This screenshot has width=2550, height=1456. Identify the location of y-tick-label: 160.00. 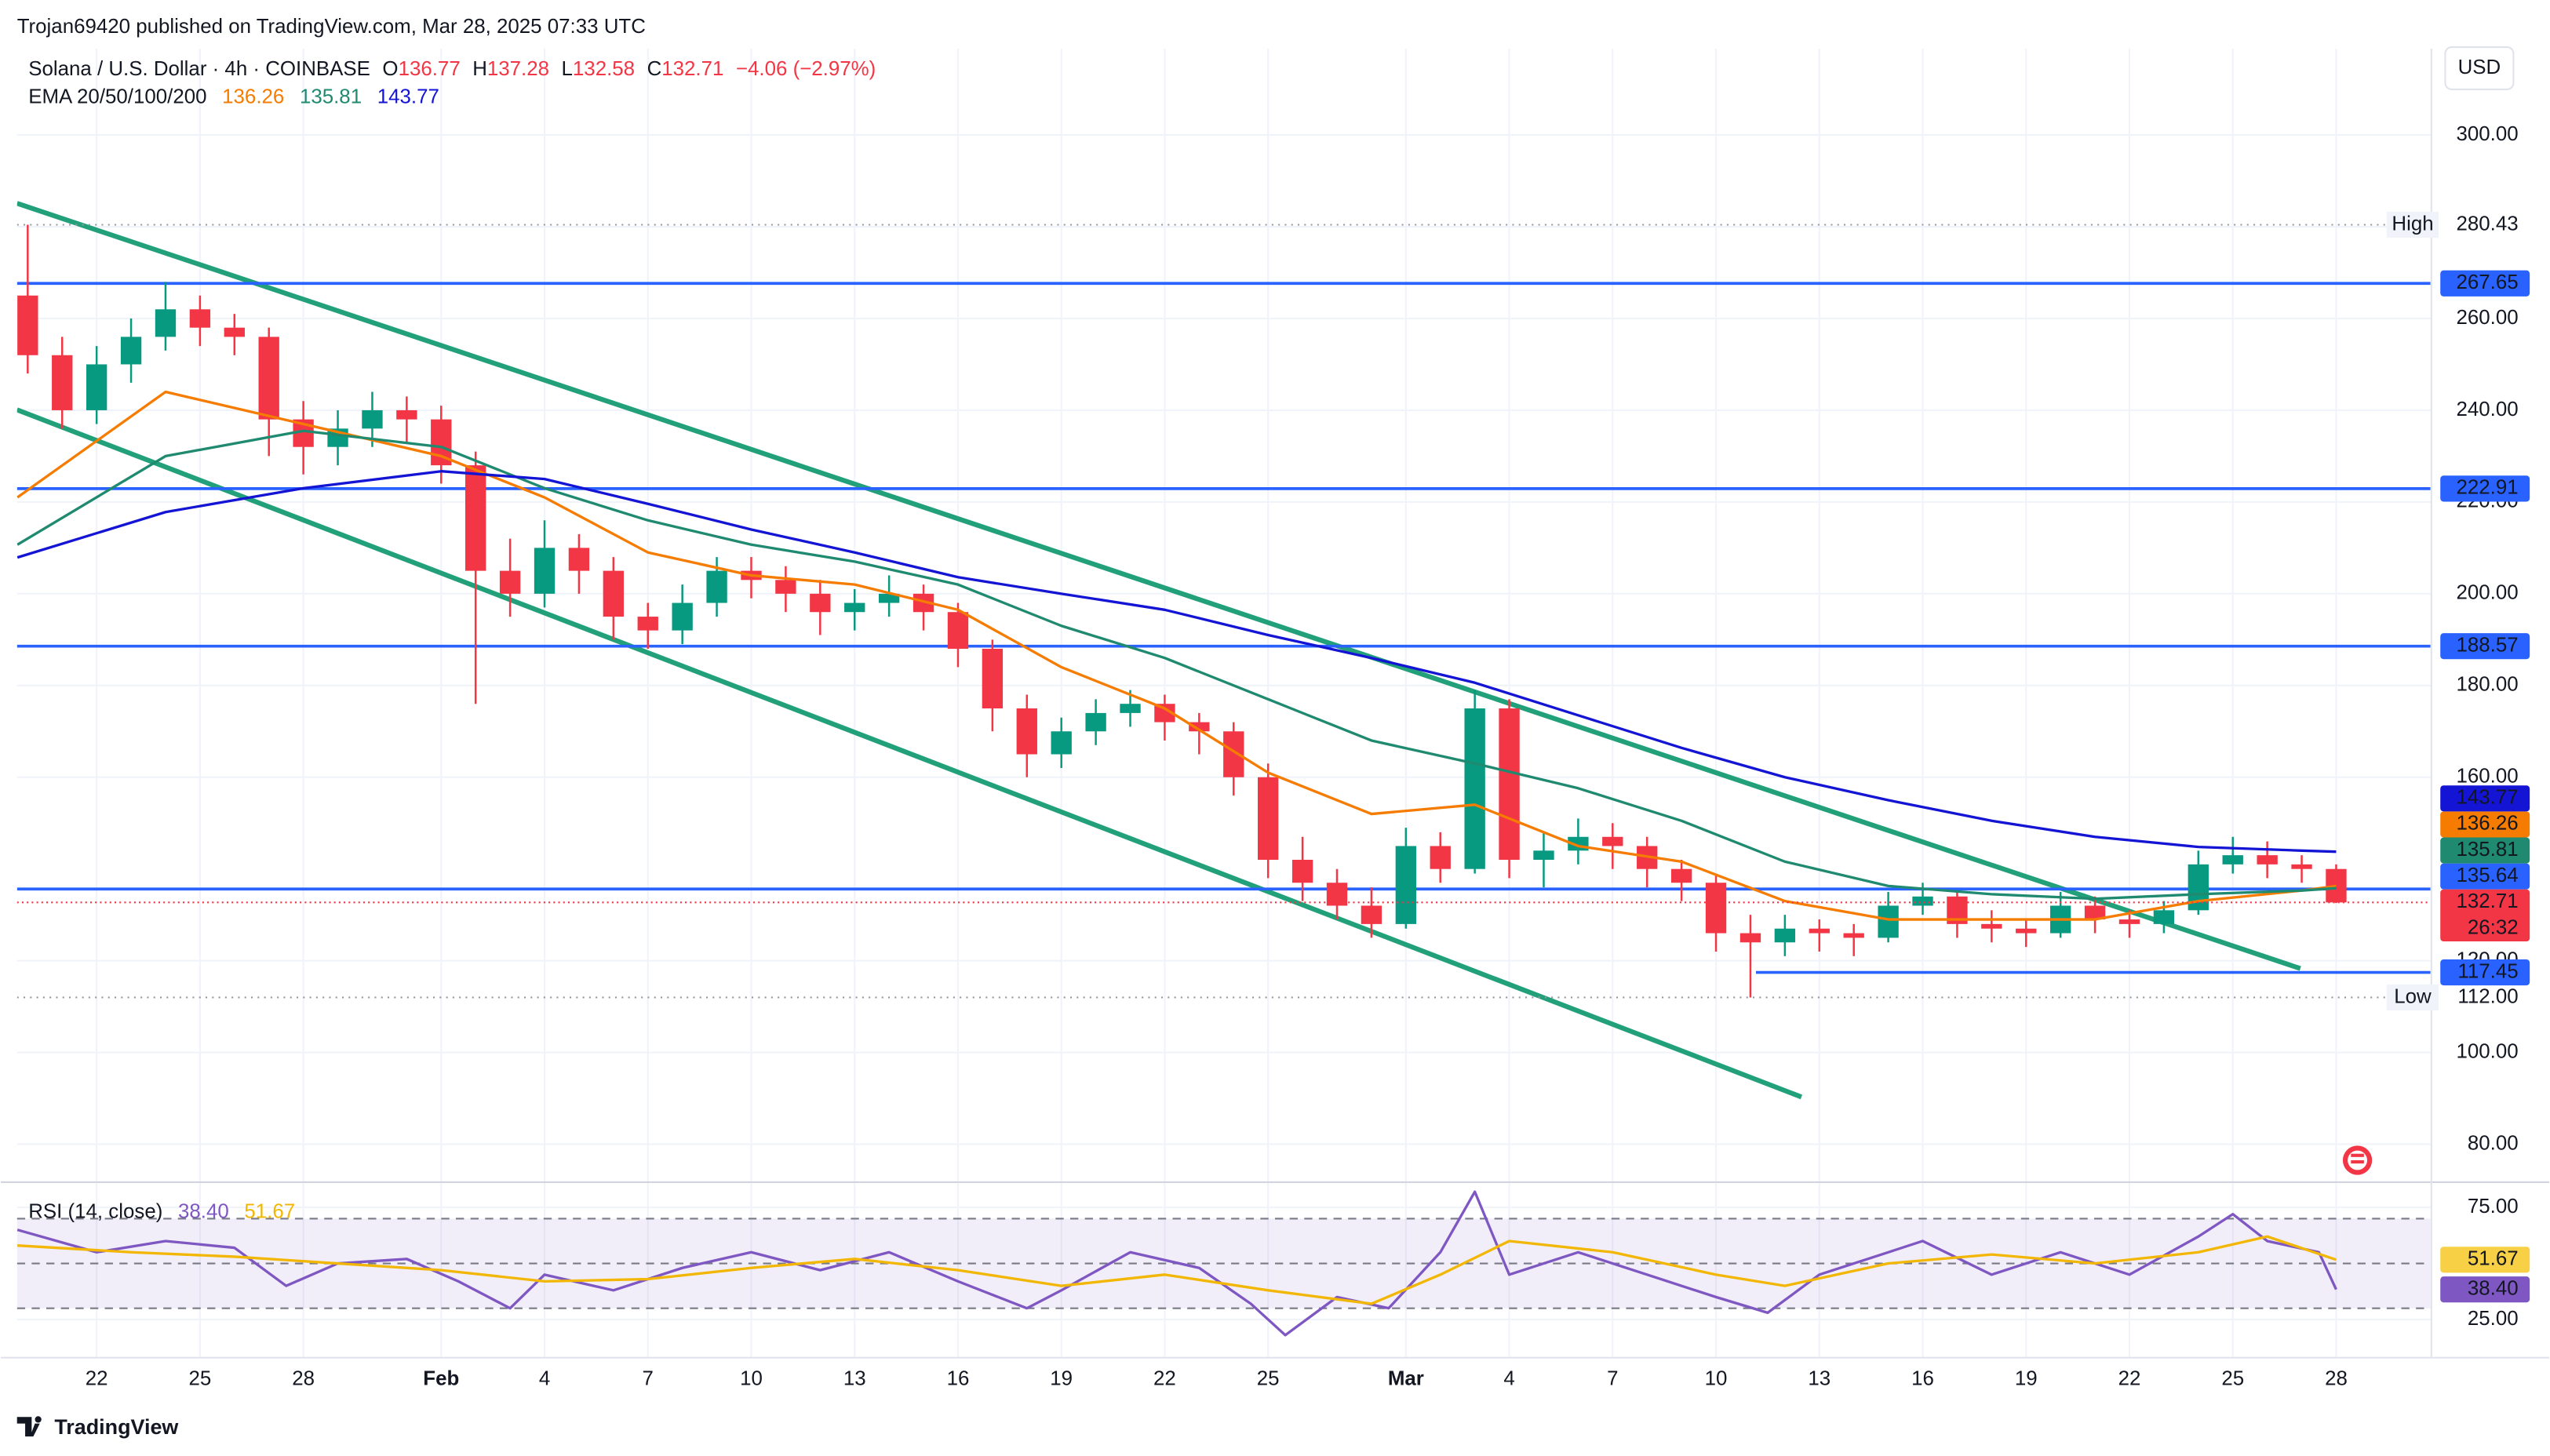
(2487, 777).